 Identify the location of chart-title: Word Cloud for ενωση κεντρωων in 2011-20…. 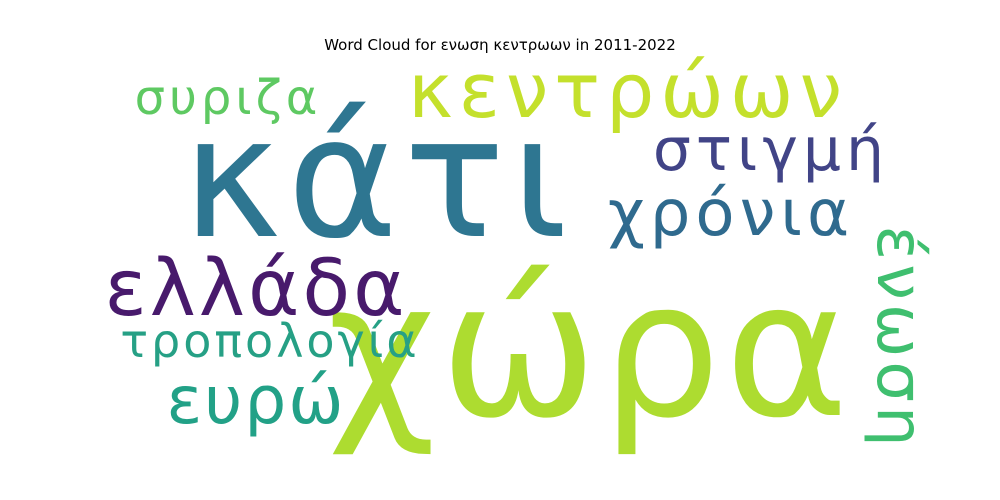
(500, 45).